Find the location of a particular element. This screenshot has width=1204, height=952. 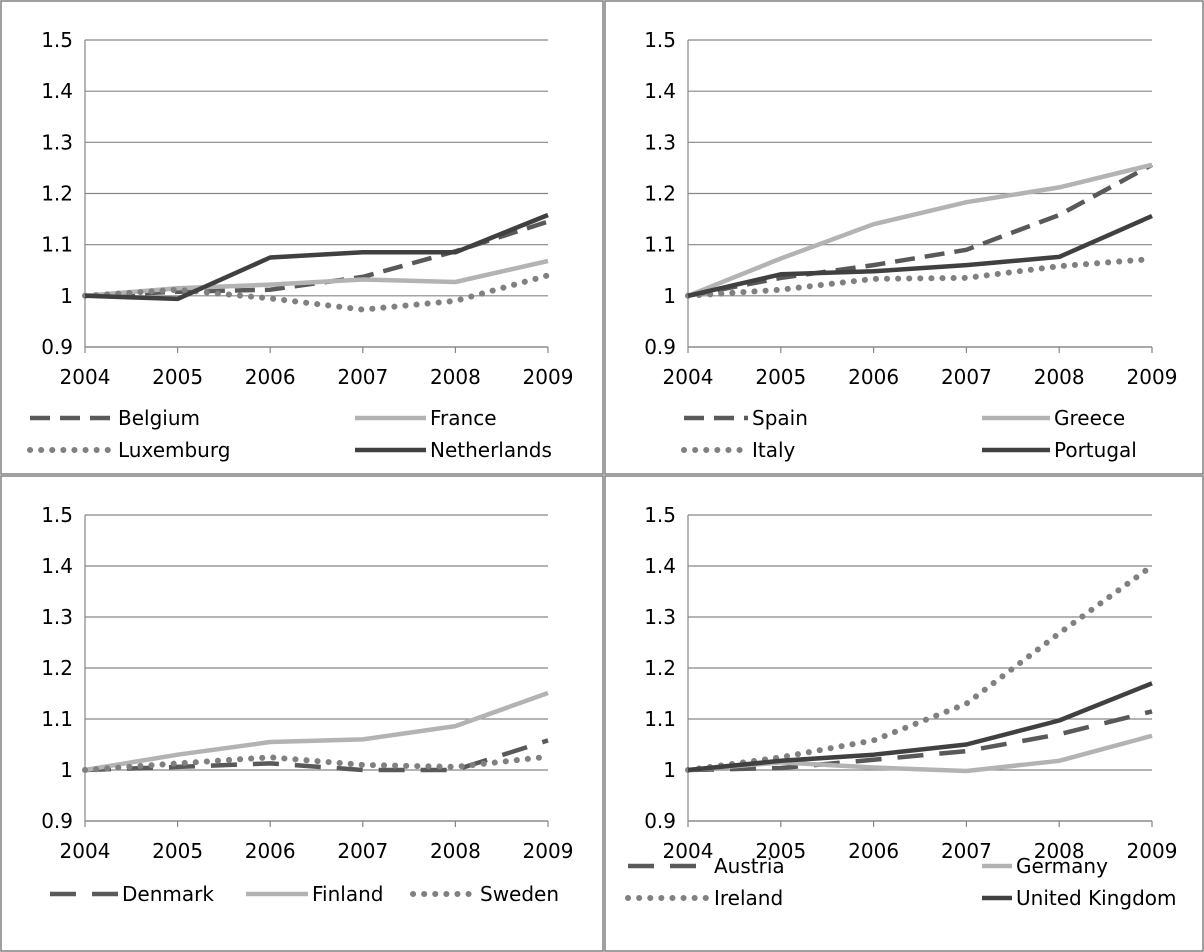

legend-label: Belgium is located at coordinates (159, 418).